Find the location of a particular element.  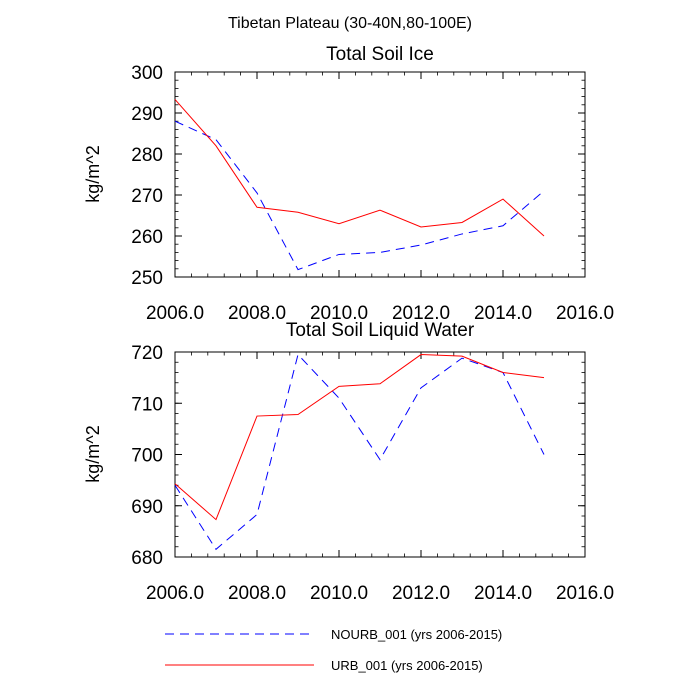

legend-label: URB_001 (yrs 2006-2015) is located at coordinates (407, 665).